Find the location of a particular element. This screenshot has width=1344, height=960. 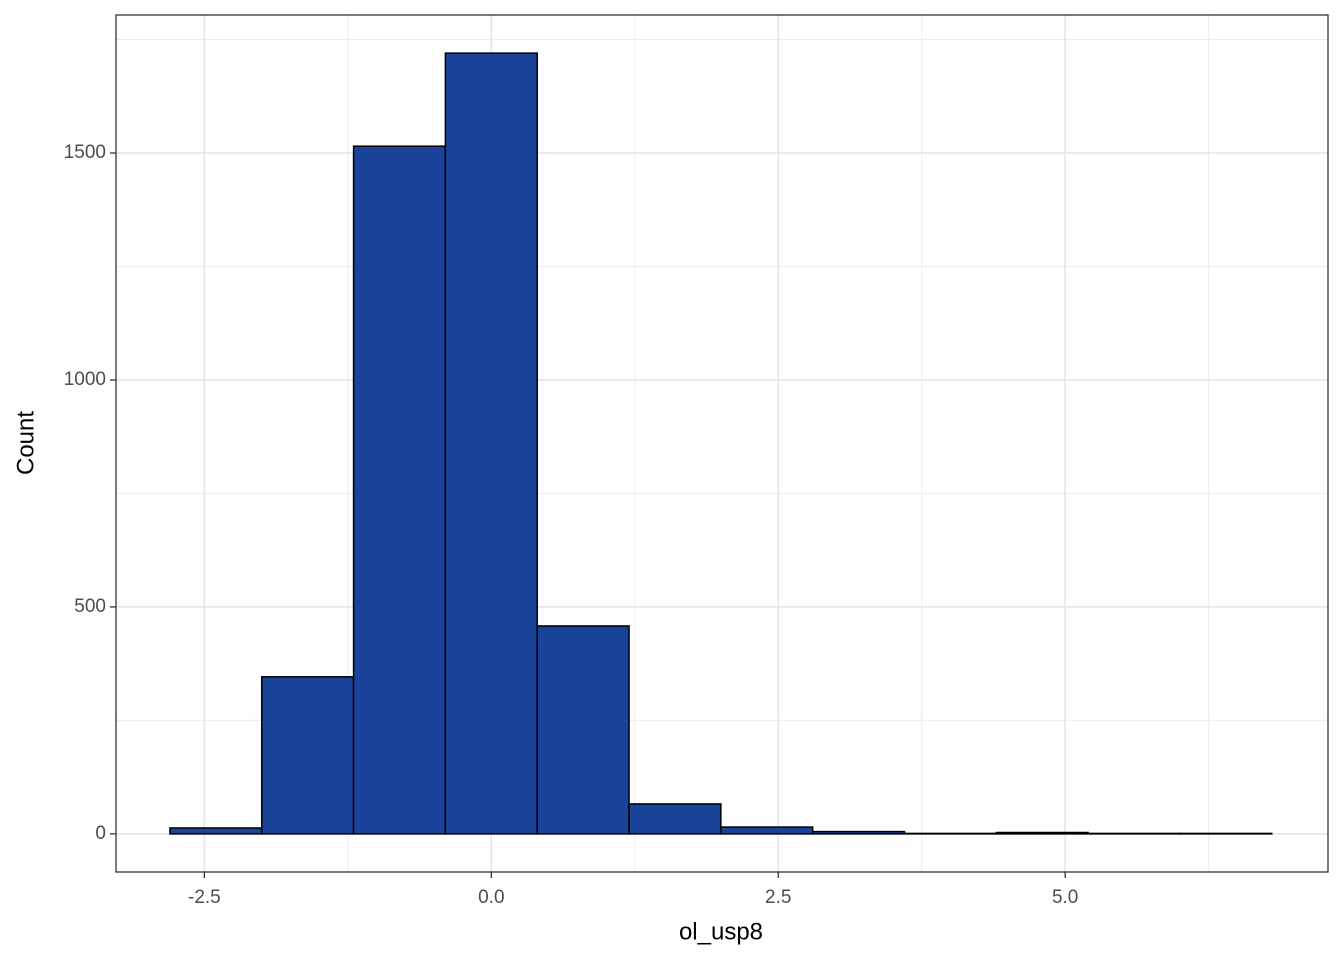

y-tick-label: 500 is located at coordinates (90, 606).